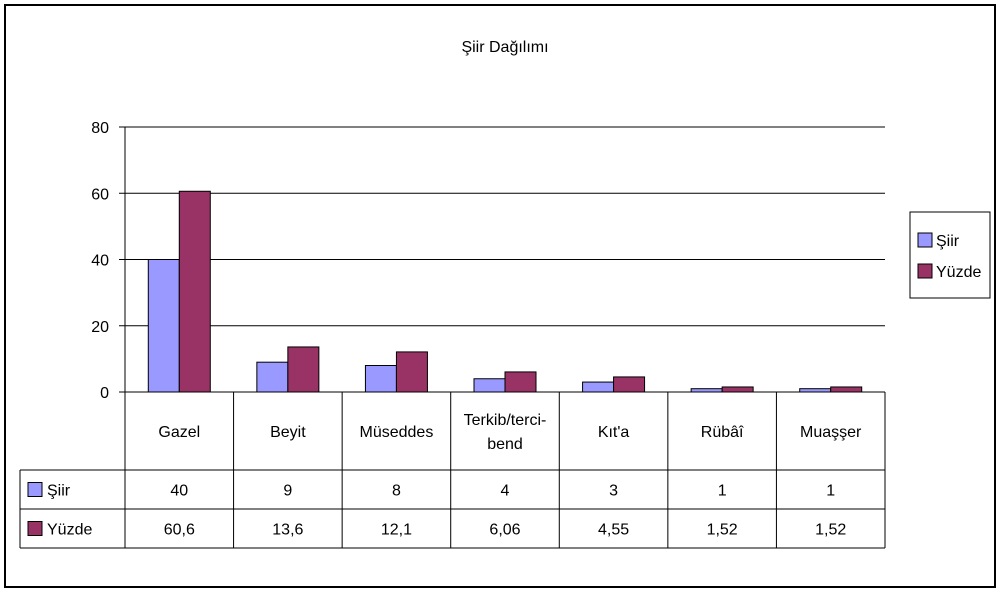 The image size is (1000, 592). Describe the element at coordinates (104, 393) in the screenshot. I see `y-tick-label: 0` at that location.